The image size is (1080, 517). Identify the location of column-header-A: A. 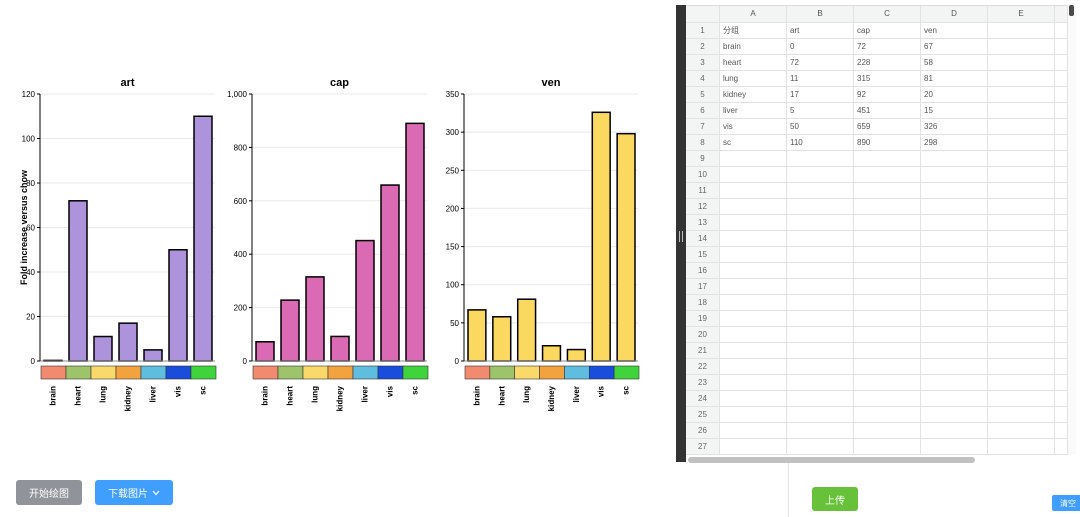
(753, 14).